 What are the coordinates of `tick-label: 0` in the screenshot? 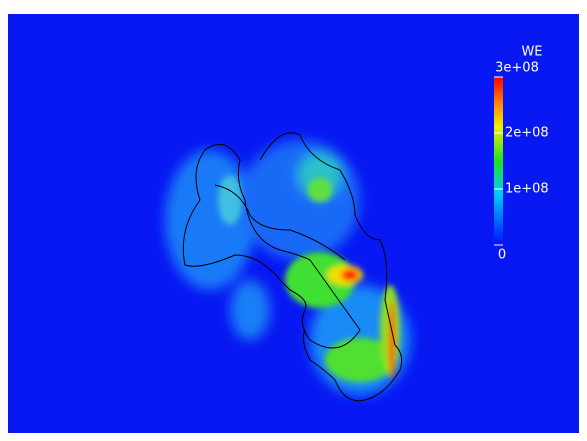 It's located at (502, 255).